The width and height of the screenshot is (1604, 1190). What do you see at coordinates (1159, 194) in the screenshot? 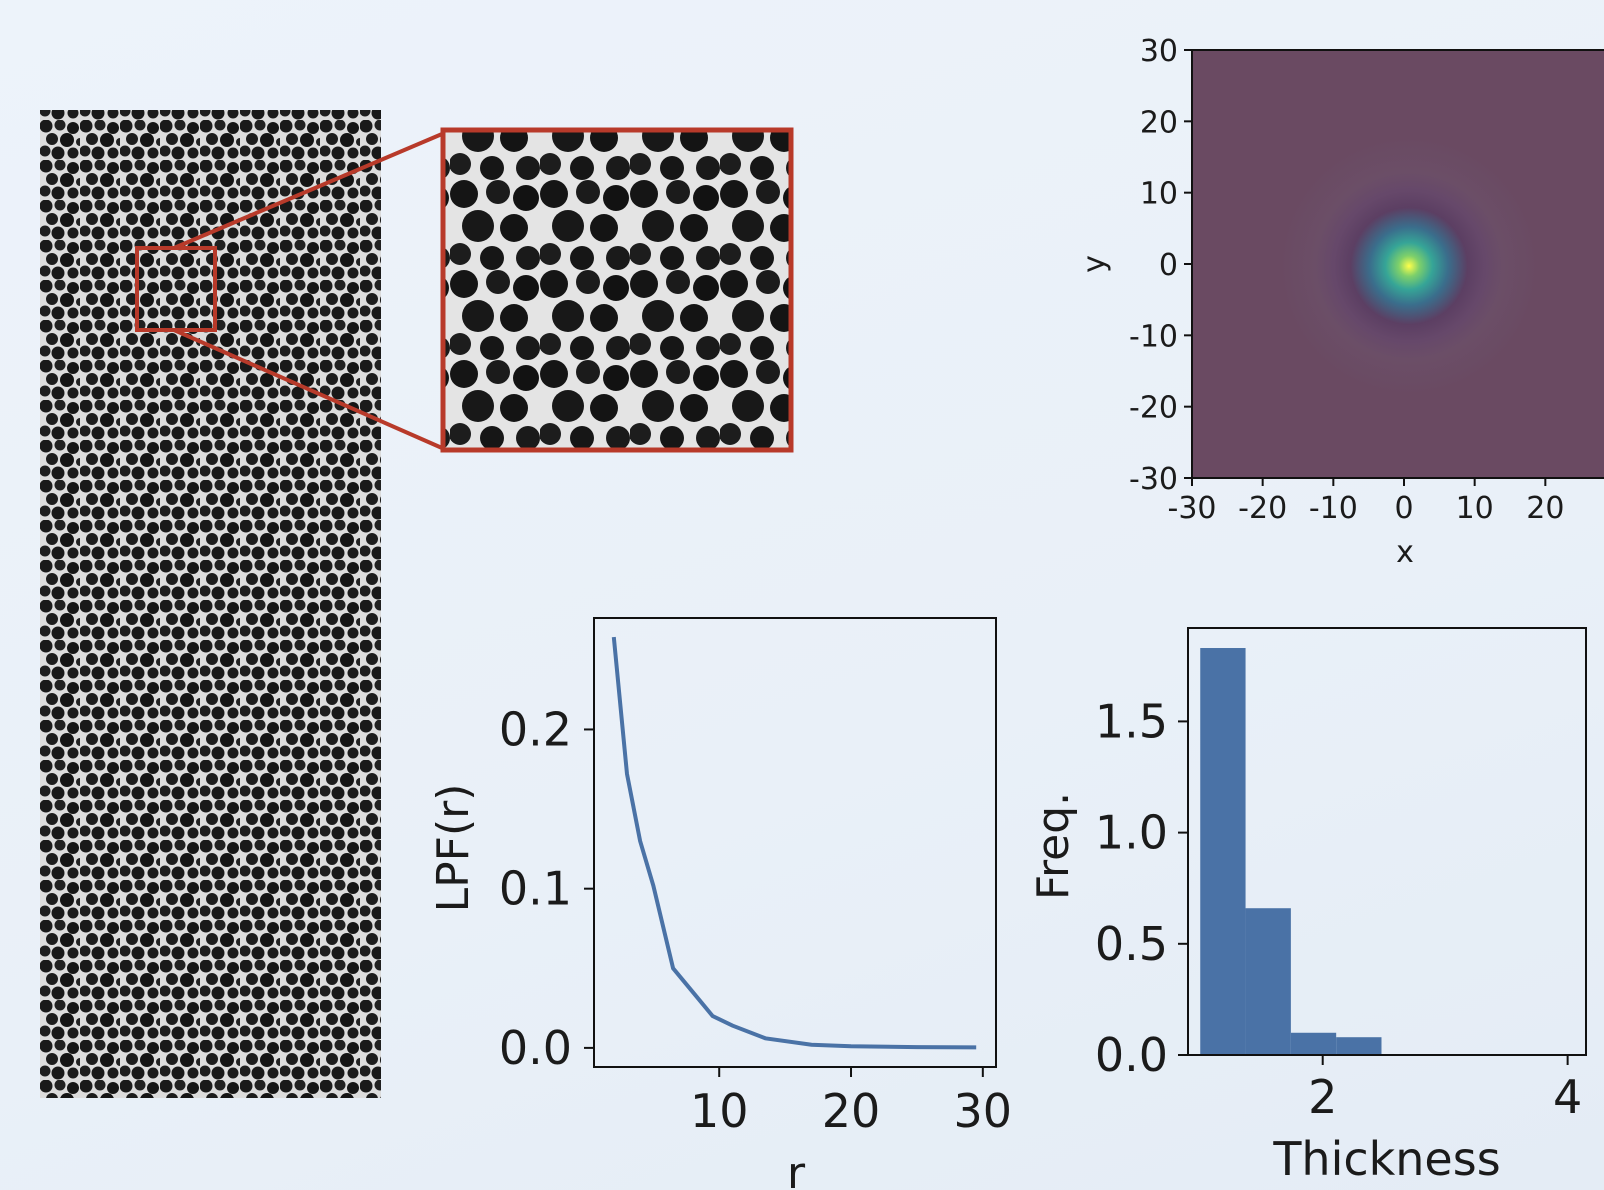
I see `heatmap-y-tick-label: 10` at bounding box center [1159, 194].